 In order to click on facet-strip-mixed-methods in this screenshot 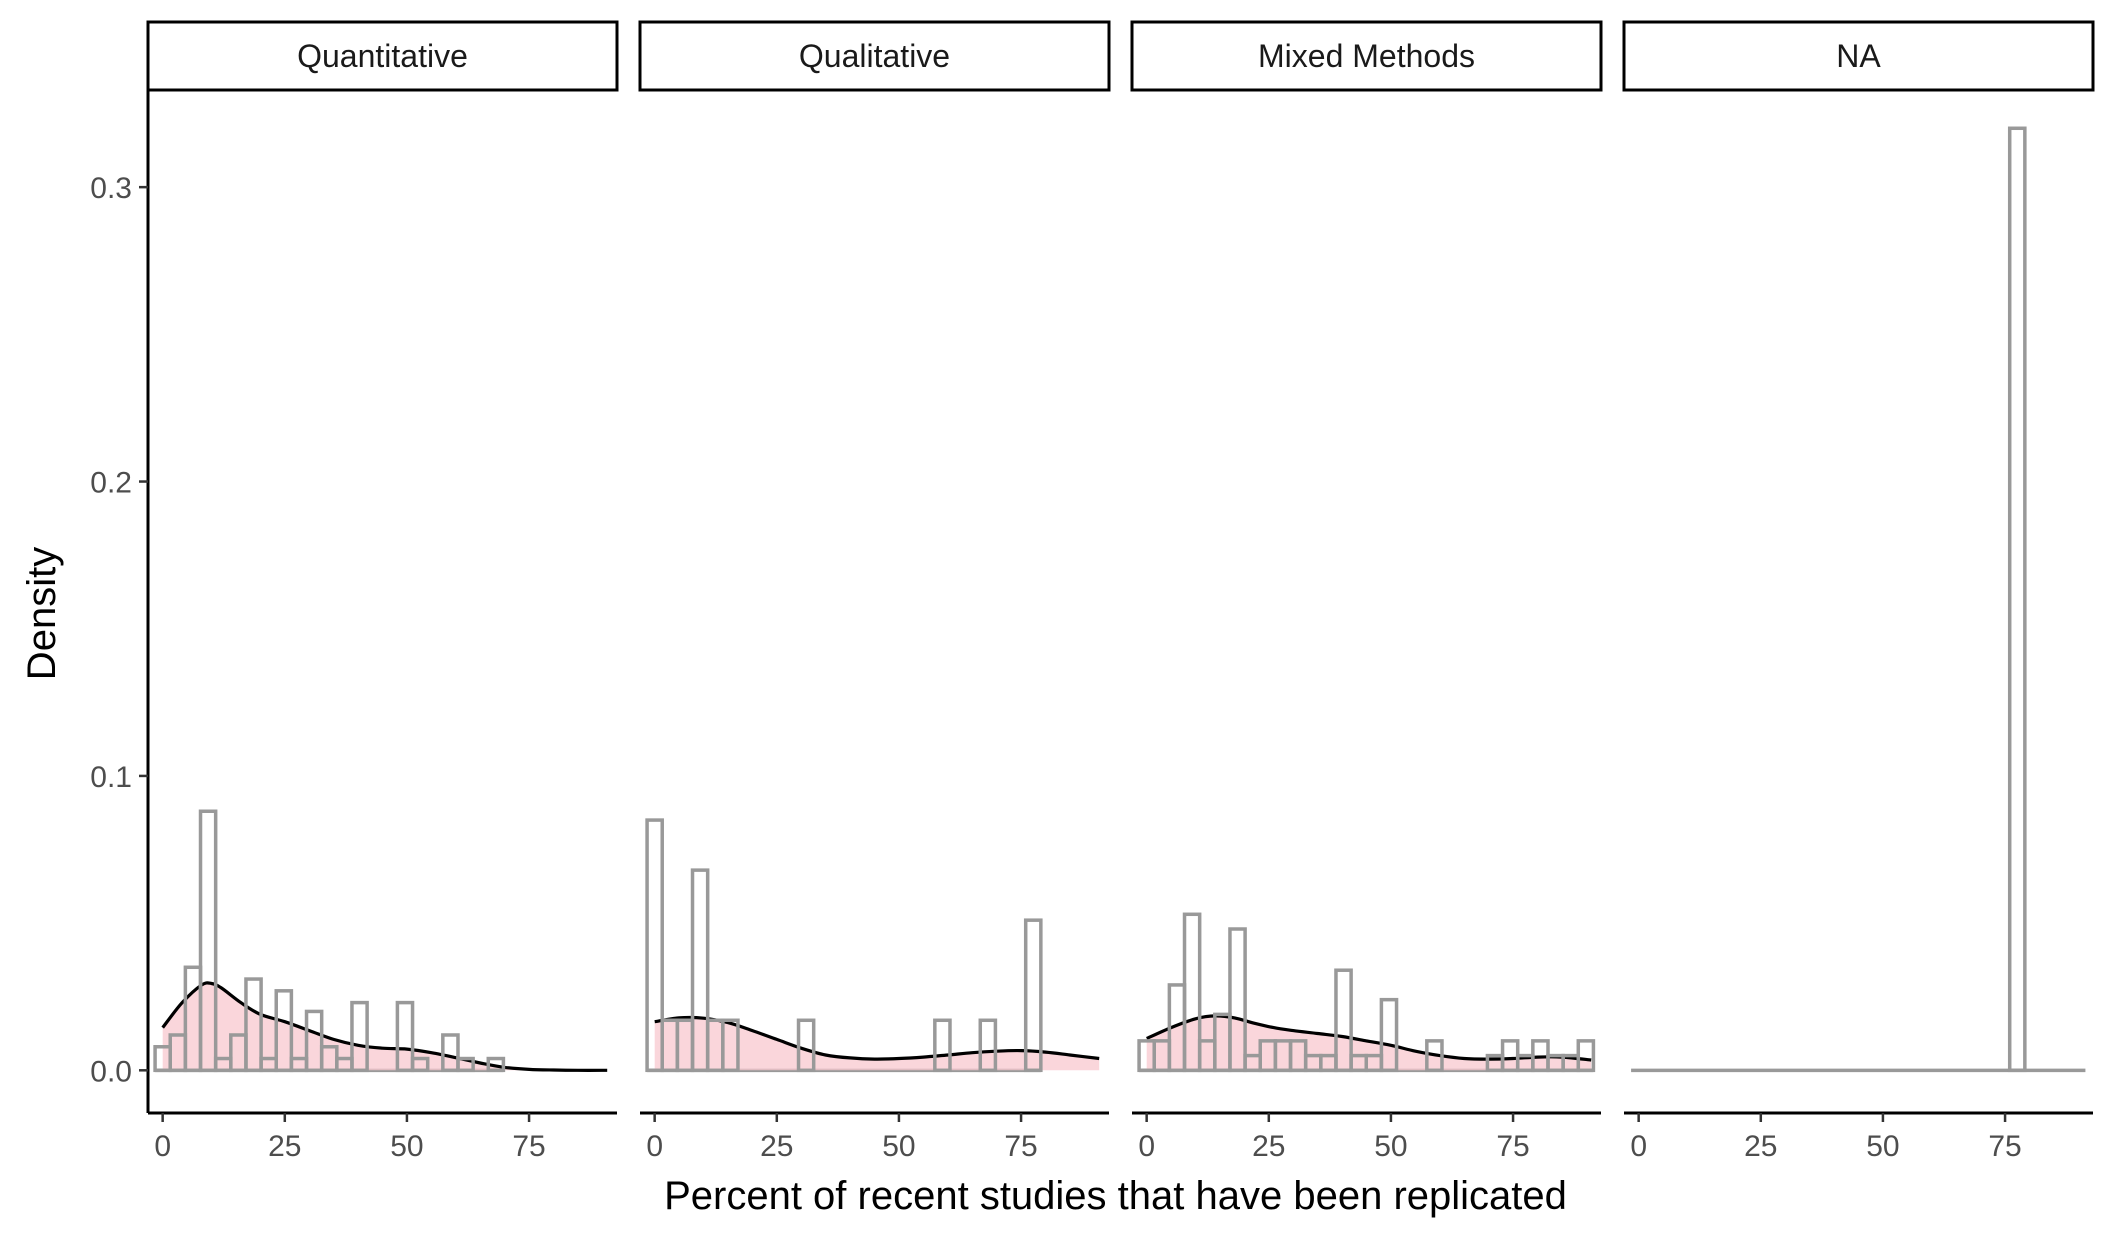, I will do `click(1366, 56)`.